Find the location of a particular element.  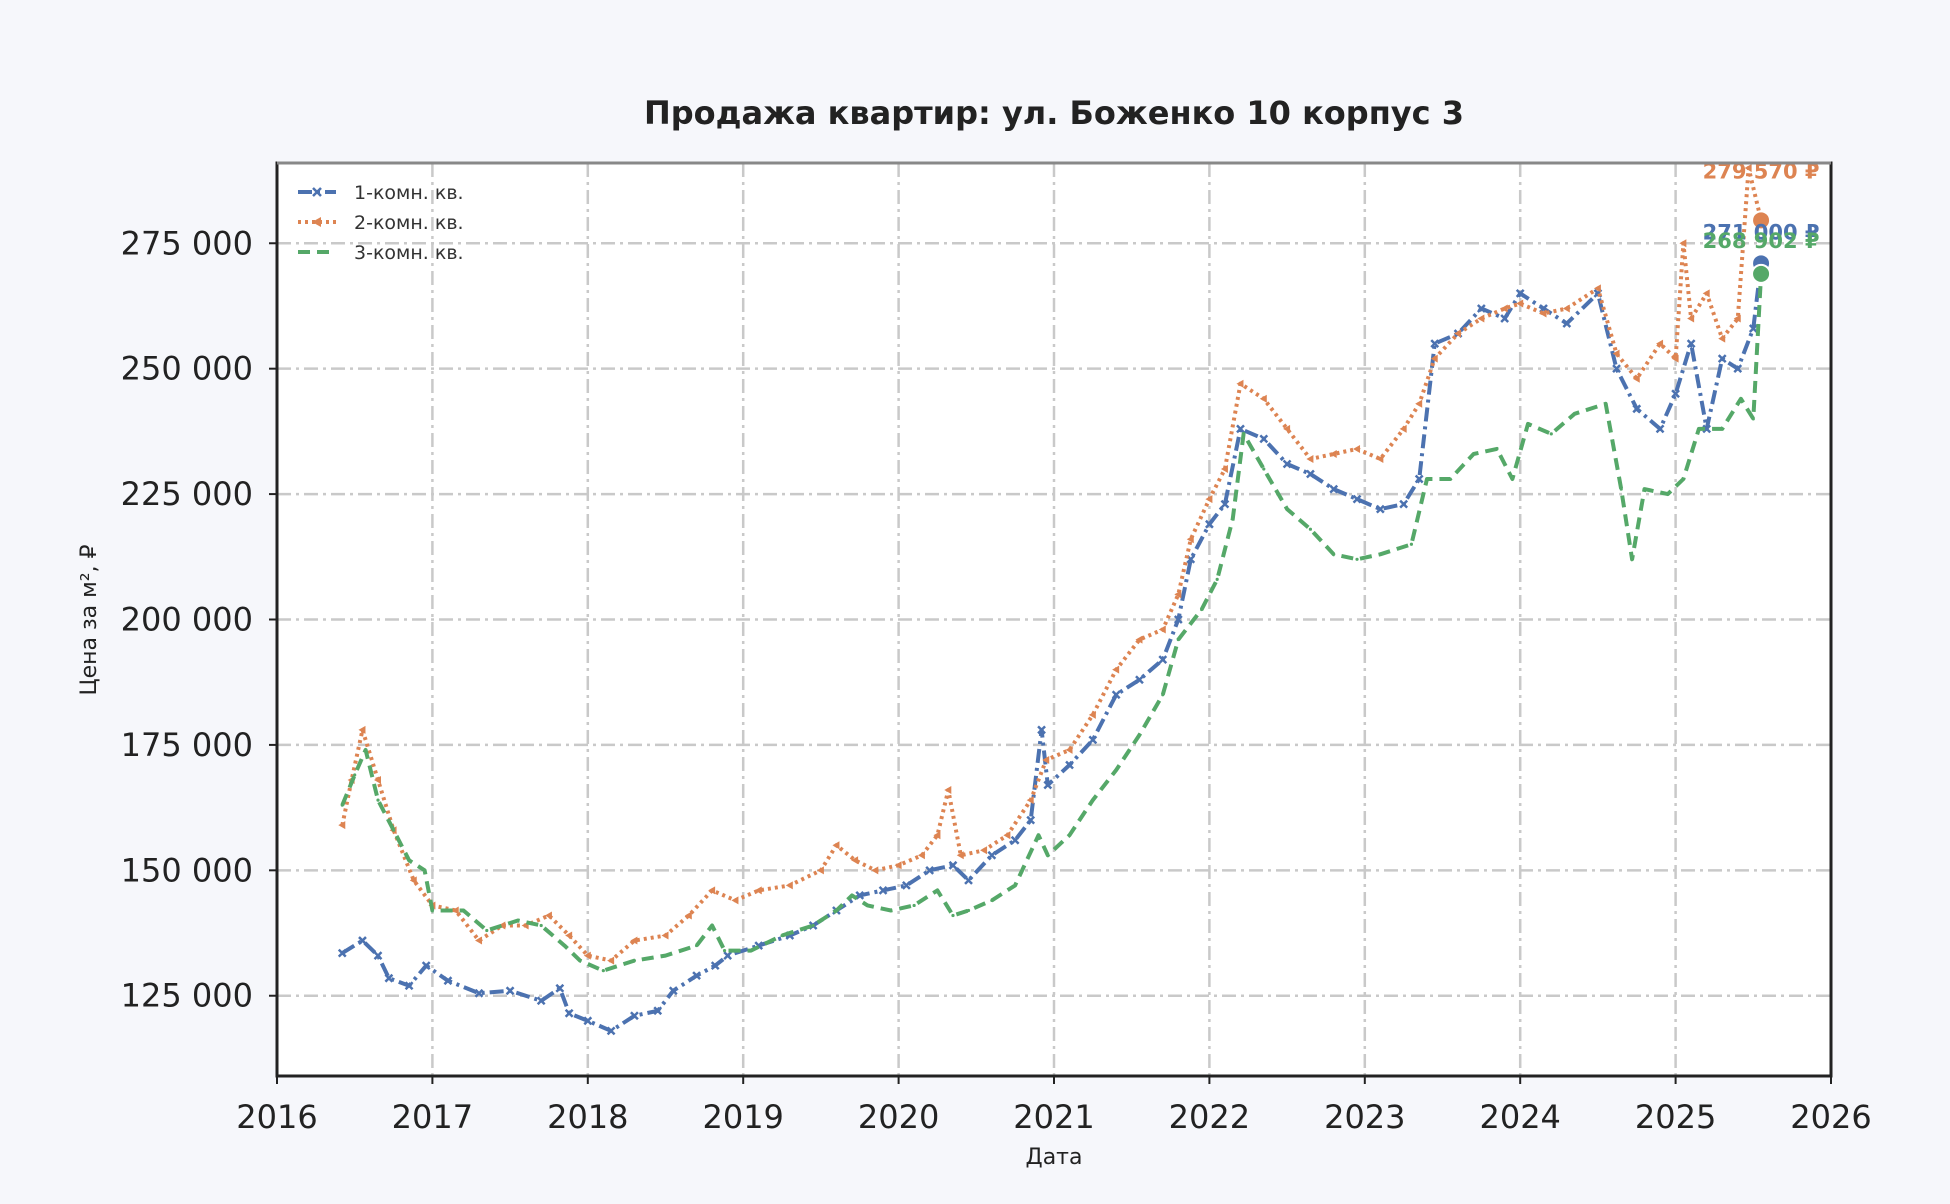

y-tick-label: 250 000 is located at coordinates (187, 369).